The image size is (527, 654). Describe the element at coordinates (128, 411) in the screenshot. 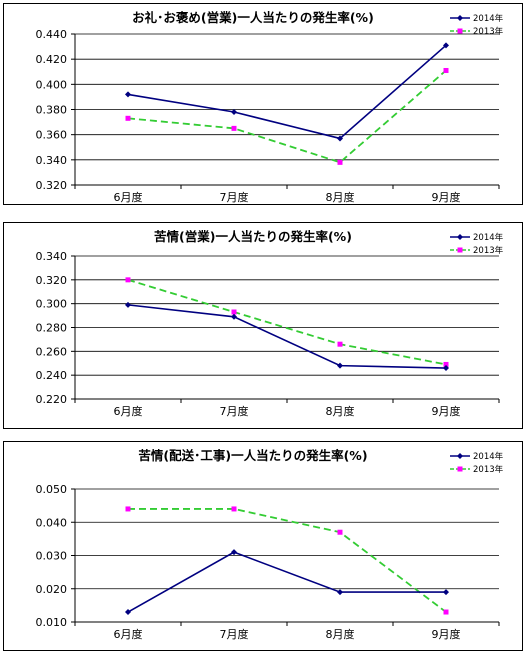

I see `chart-2-x-tick-label: 6月度` at that location.